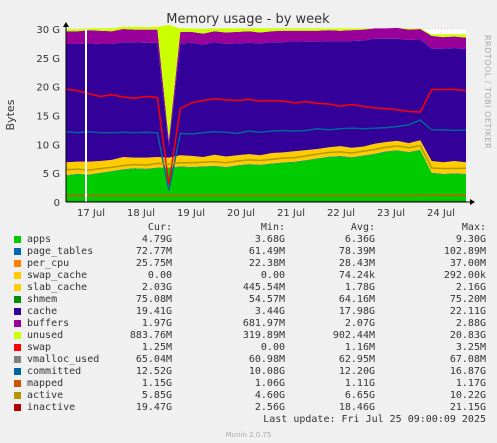  What do you see at coordinates (359, 395) in the screenshot?
I see `legend-avg: 6.65G` at bounding box center [359, 395].